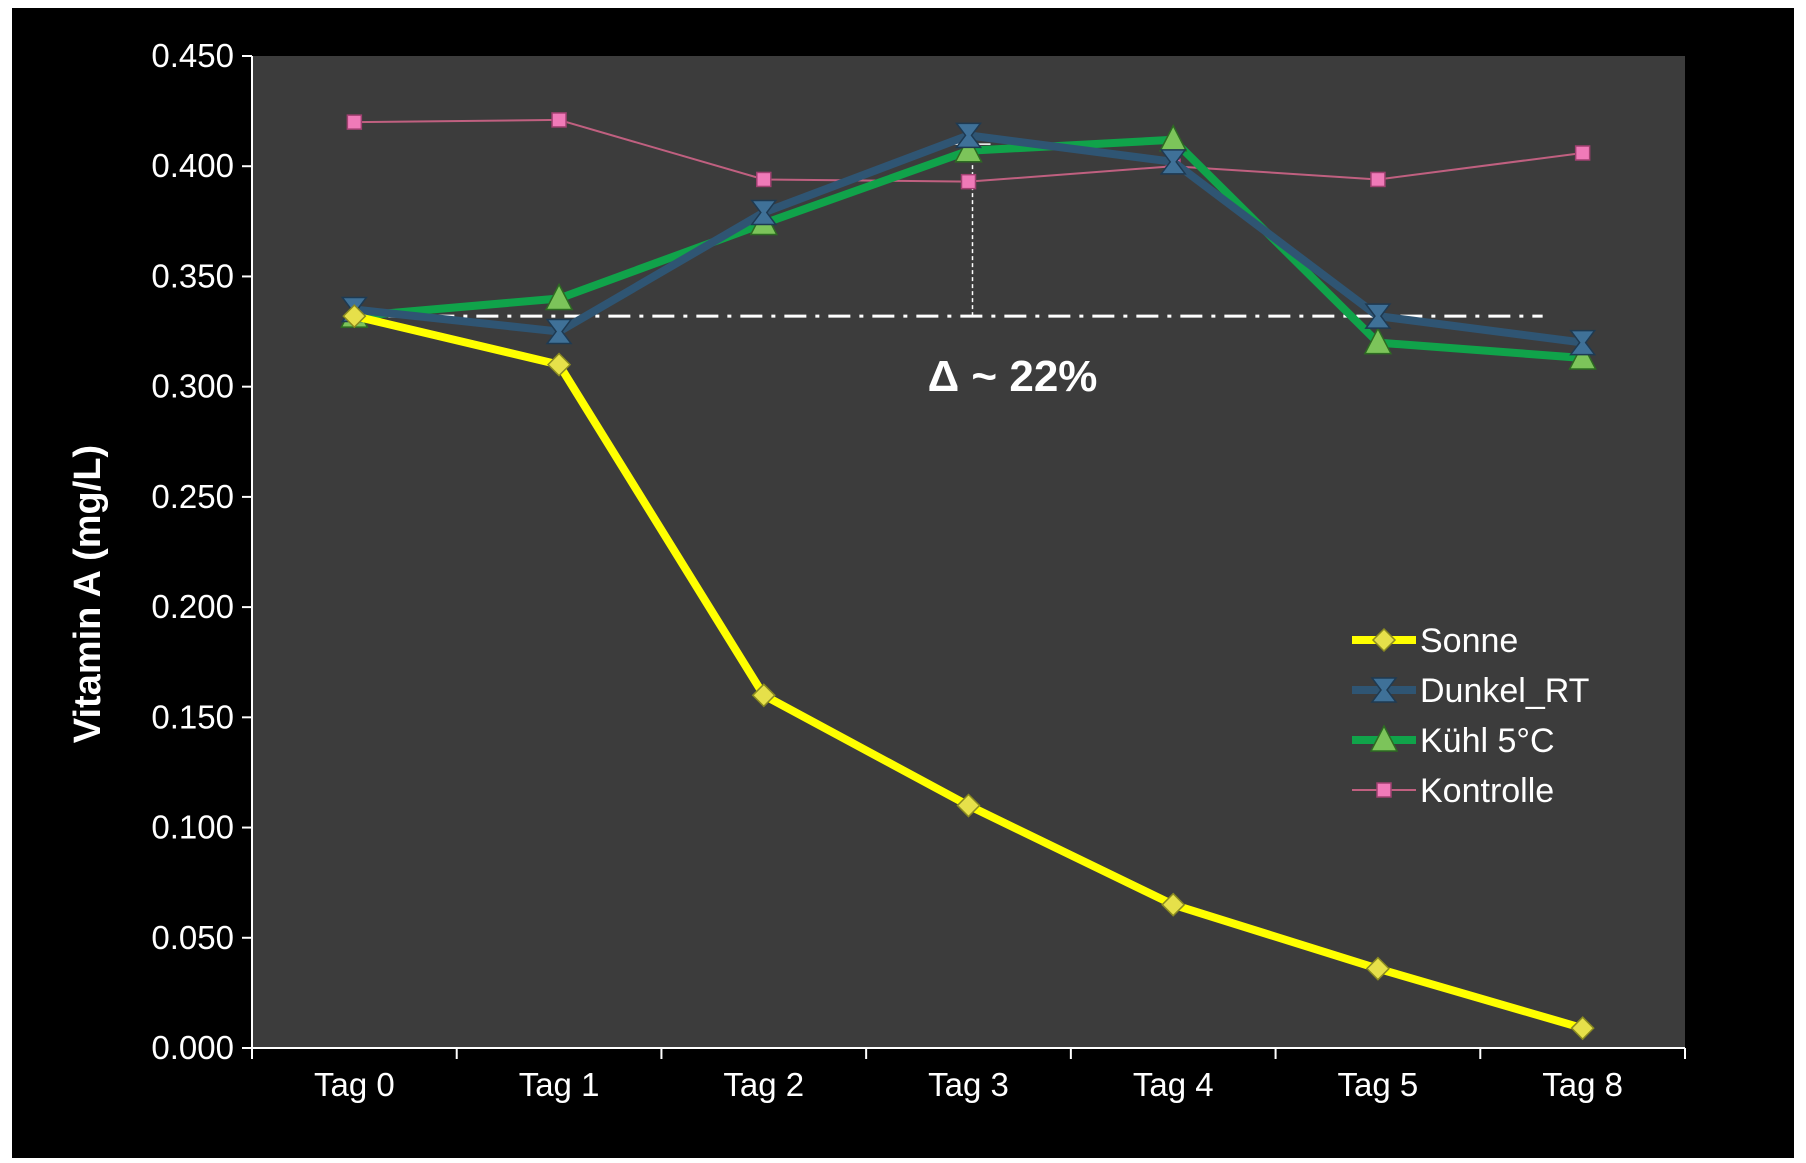  Describe the element at coordinates (1487, 741) in the screenshot. I see `legend-label: Kühl 5°C` at that location.